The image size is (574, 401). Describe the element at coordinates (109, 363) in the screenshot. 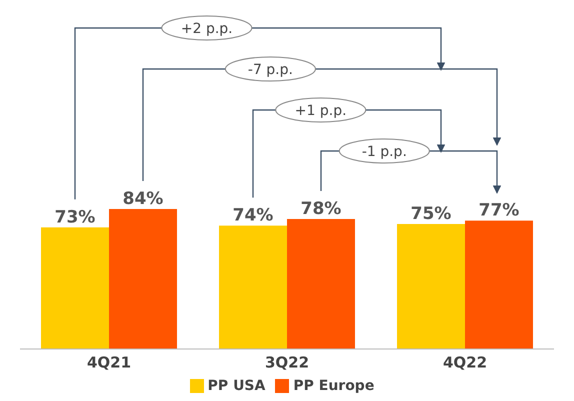

I see `x-tick-label: 4Q21` at that location.